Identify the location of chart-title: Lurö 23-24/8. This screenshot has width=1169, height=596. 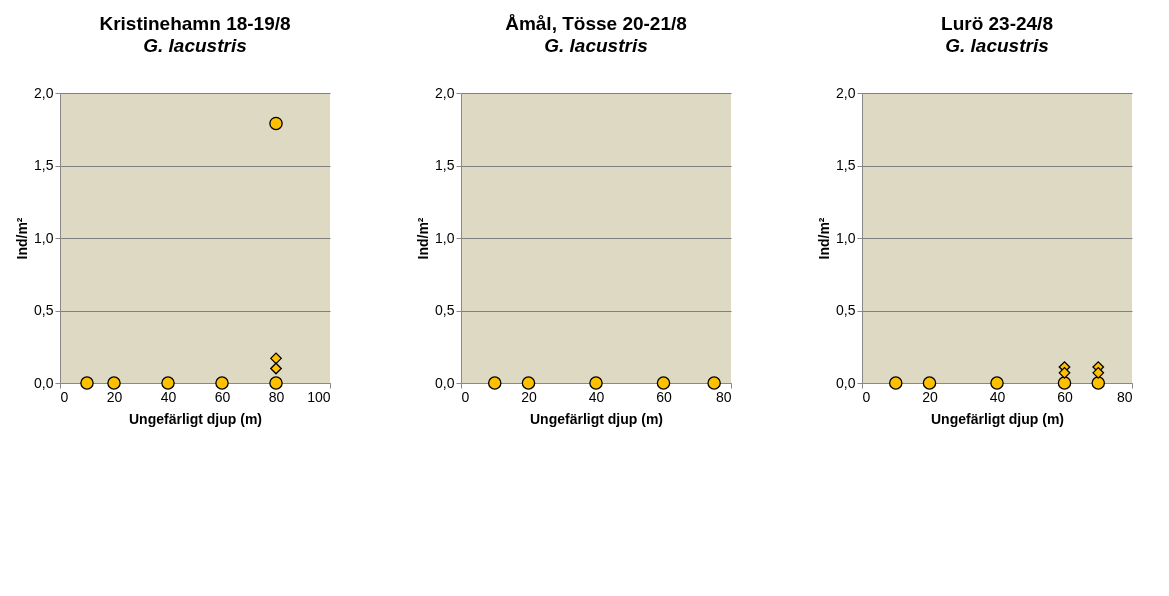
(997, 23).